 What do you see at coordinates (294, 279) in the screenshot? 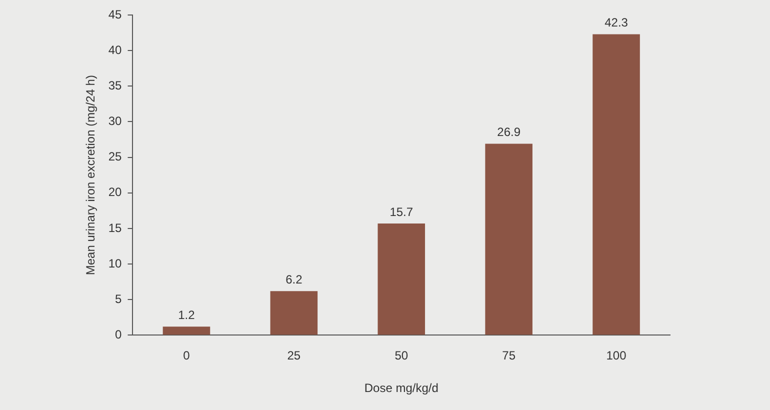
I see `data-label: 6.2` at bounding box center [294, 279].